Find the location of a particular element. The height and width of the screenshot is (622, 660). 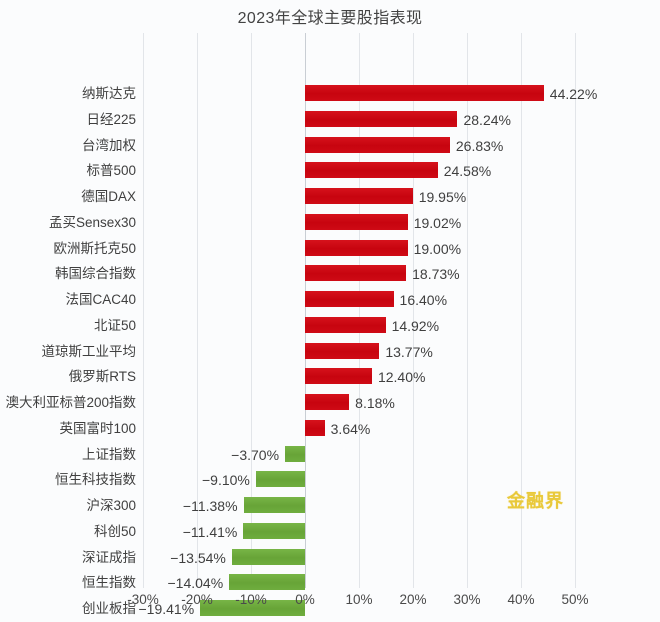

value-label: −11.41% is located at coordinates (210, 531).